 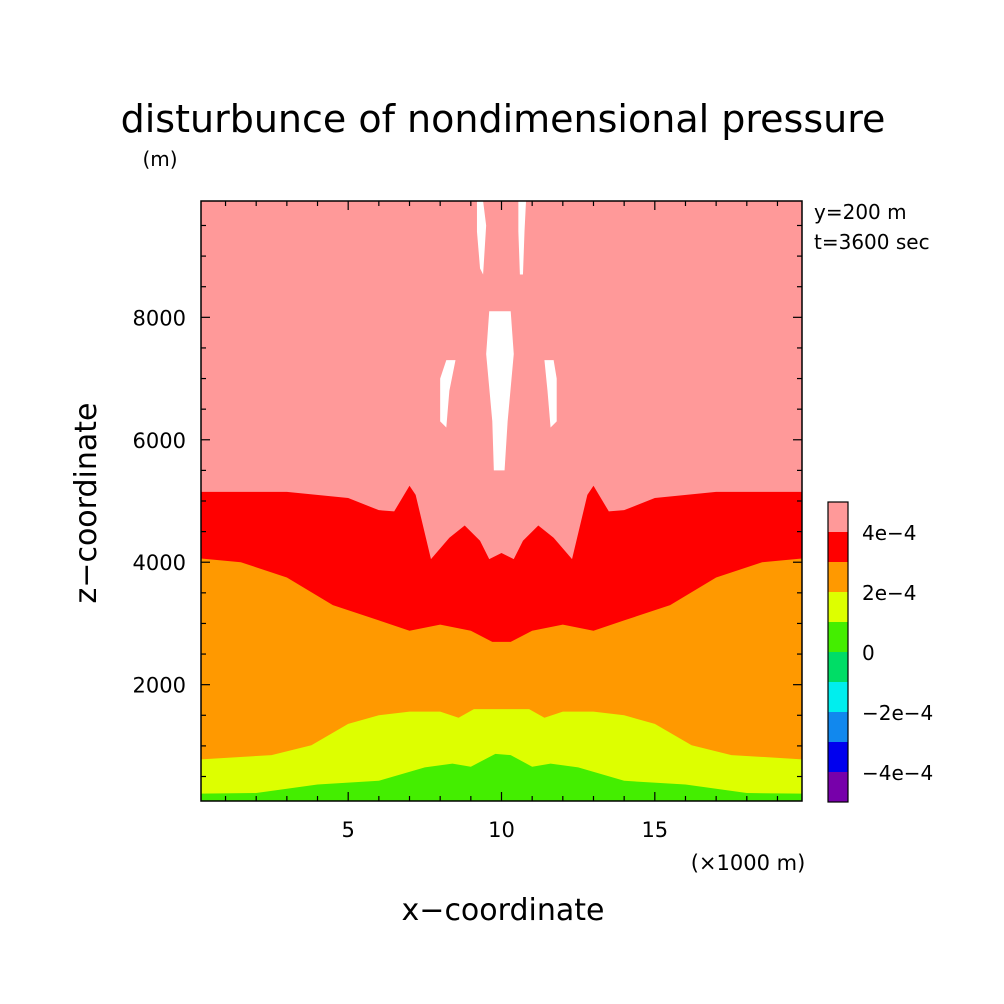 What do you see at coordinates (860, 212) in the screenshot?
I see `annotation-y: y=200 m` at bounding box center [860, 212].